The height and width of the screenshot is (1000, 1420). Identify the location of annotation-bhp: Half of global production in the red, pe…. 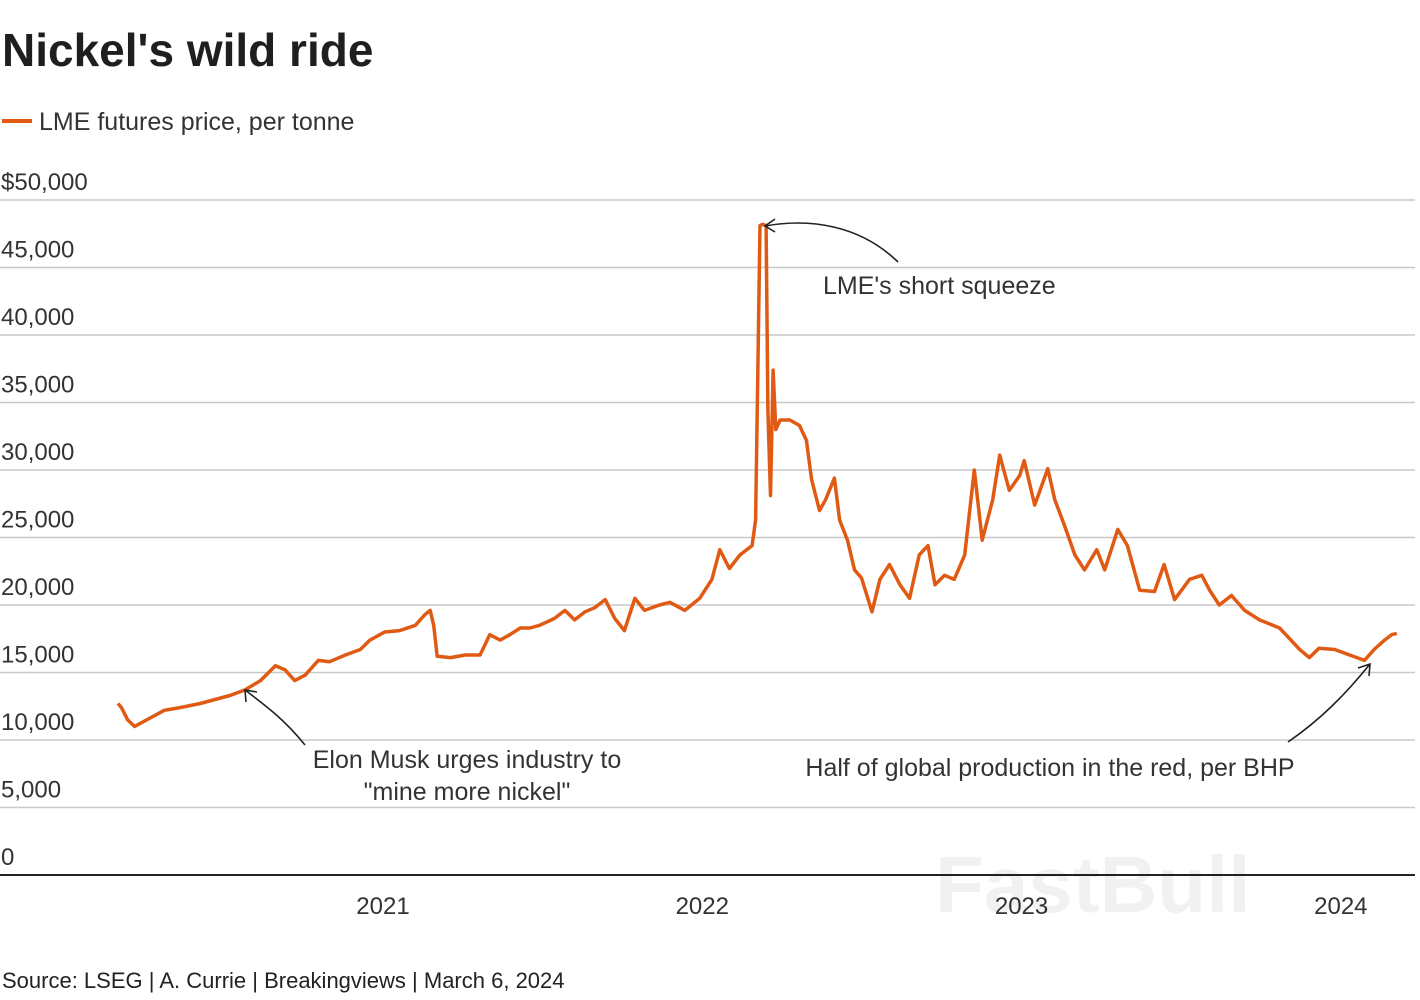
(1088, 722).